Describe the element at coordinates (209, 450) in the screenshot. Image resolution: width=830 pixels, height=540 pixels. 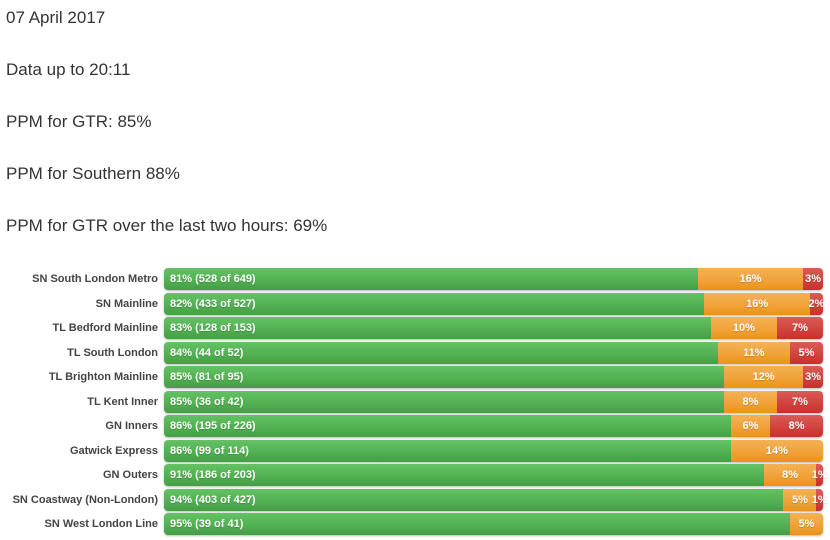
I see `segment-green-label: 86% (99 of 114)` at that location.